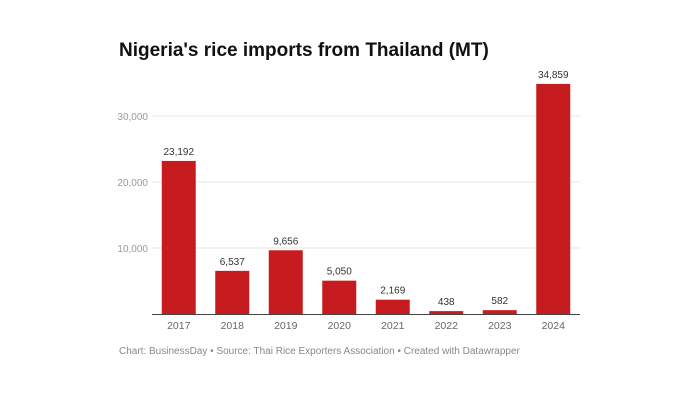 The width and height of the screenshot is (700, 400). What do you see at coordinates (393, 326) in the screenshot?
I see `x-tick-label: 2021` at bounding box center [393, 326].